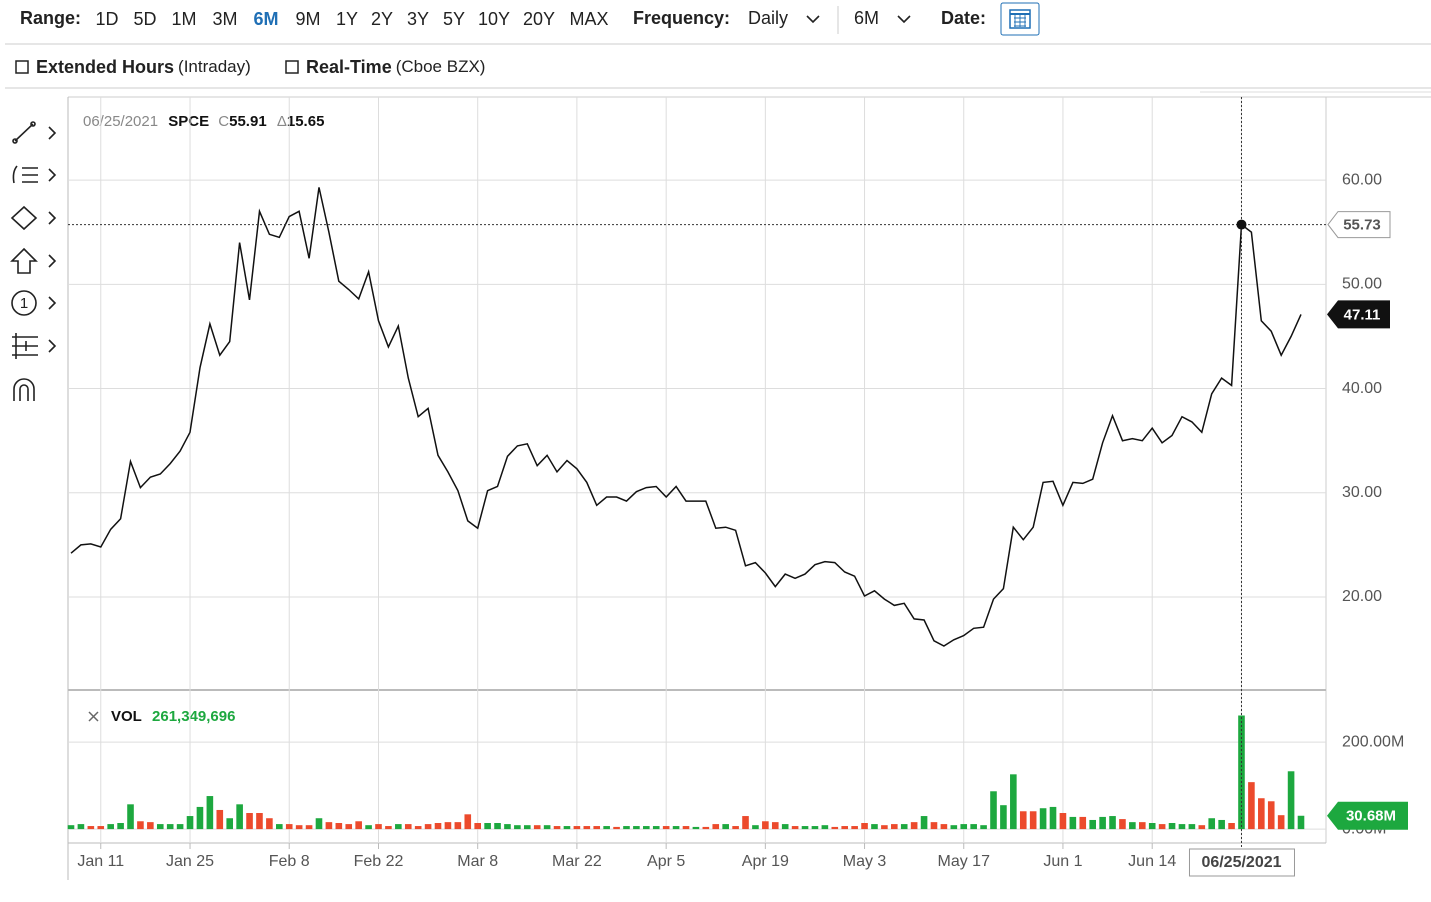 The width and height of the screenshot is (1431, 902). I want to click on close-volume, so click(93, 716).